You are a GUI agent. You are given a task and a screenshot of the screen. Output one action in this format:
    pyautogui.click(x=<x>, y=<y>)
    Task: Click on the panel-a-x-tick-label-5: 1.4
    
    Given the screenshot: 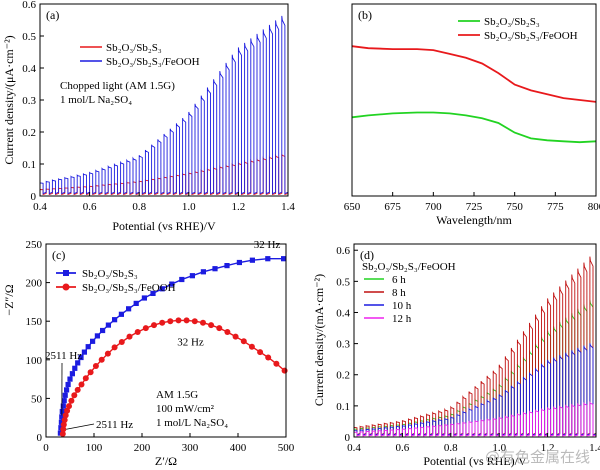 What is the action you would take?
    pyautogui.click(x=288, y=207)
    